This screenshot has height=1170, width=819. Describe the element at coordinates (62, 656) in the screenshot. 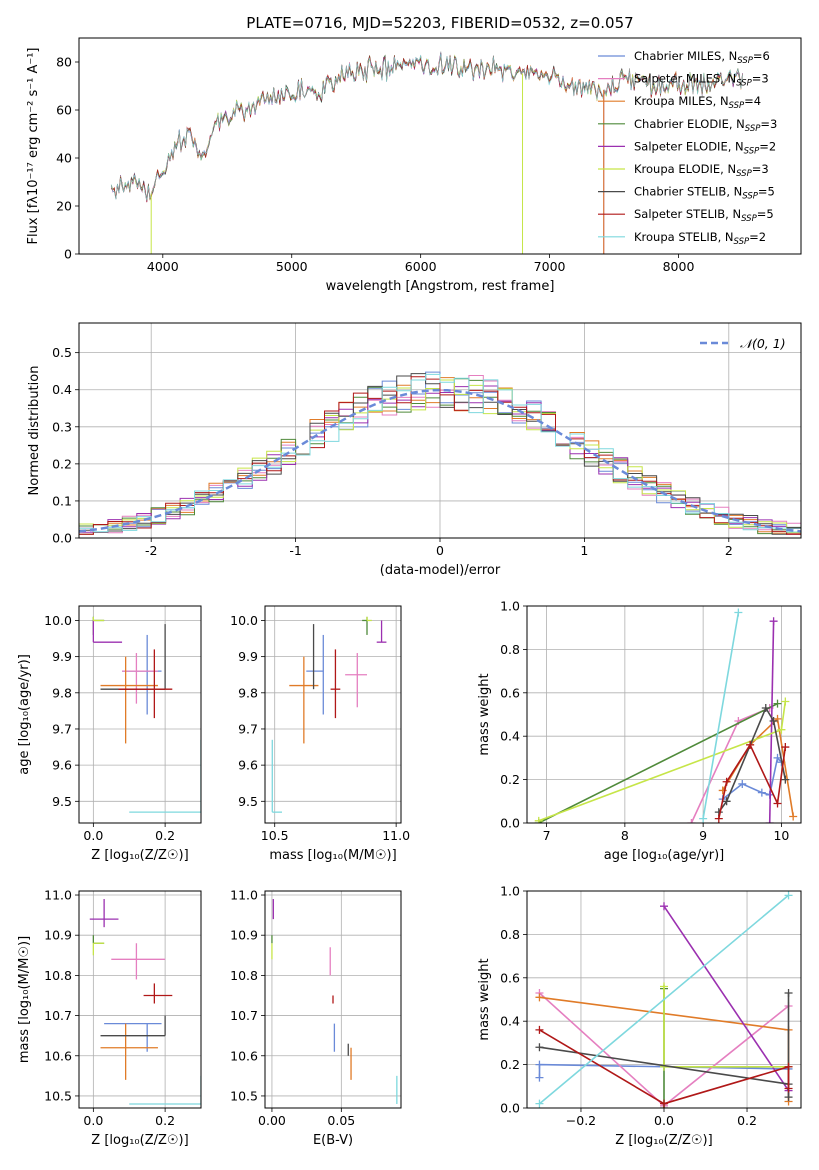

I see `y-tick-label: 9.9` at that location.